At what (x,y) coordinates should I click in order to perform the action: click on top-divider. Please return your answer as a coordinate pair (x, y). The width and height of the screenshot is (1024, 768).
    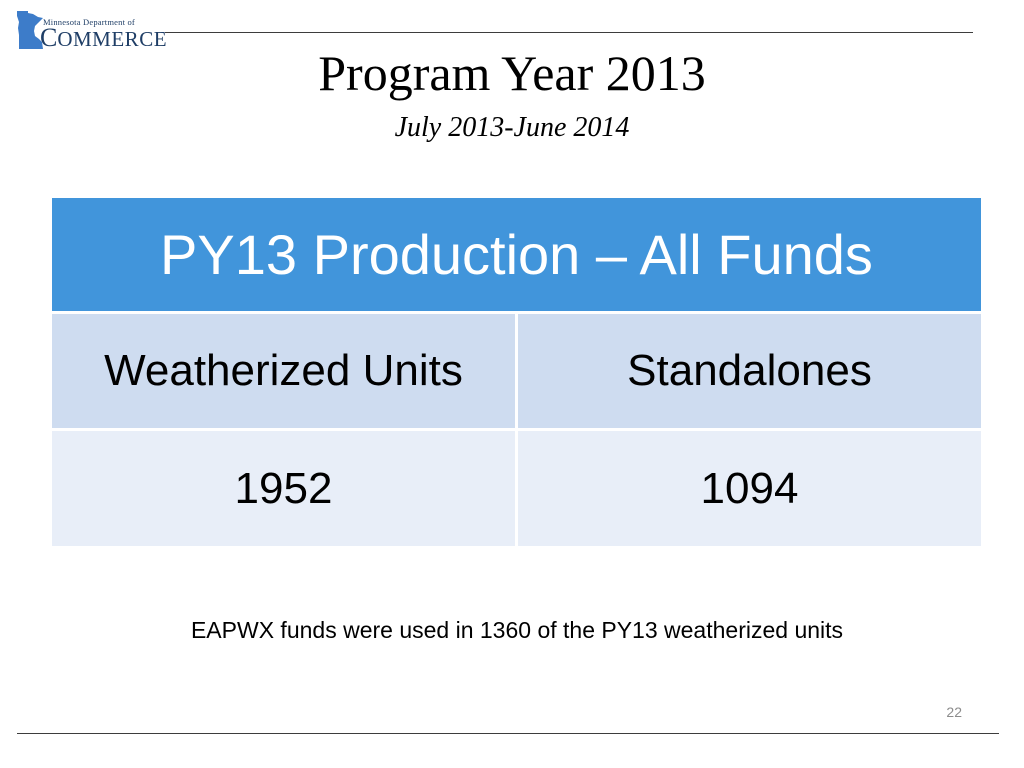
    Looking at the image, I should click on (569, 32).